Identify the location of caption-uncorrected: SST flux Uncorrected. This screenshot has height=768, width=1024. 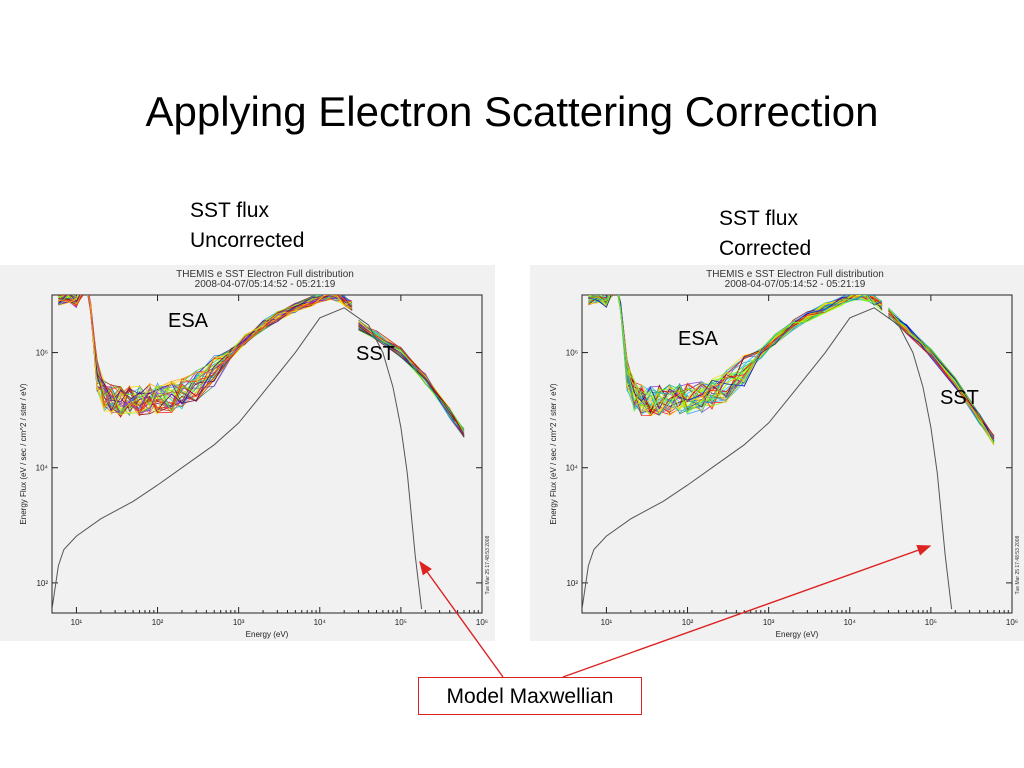
(247, 226).